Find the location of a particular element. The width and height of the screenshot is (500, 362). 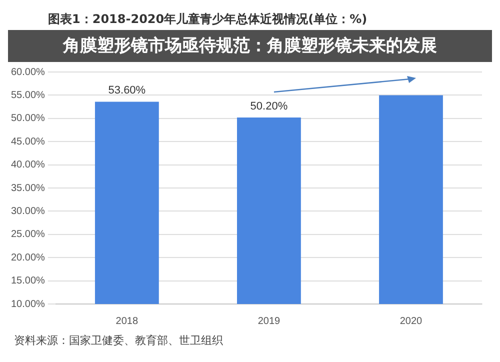

y-tick-label: 55.00% is located at coordinates (28, 95).